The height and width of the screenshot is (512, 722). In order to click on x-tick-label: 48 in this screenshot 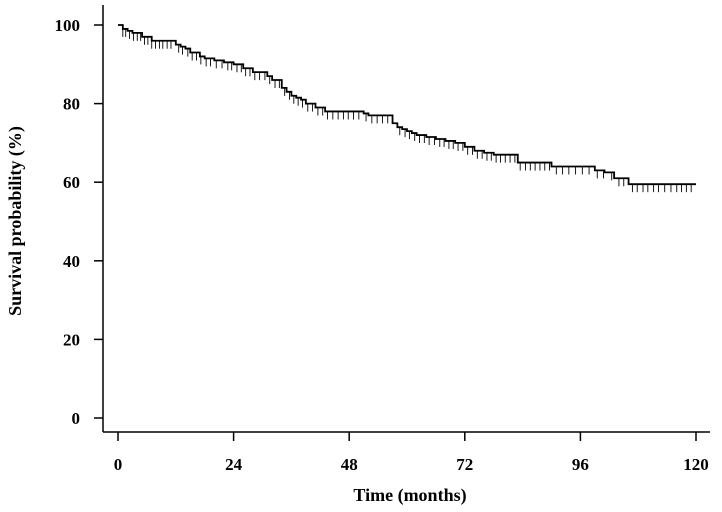, I will do `click(349, 464)`.